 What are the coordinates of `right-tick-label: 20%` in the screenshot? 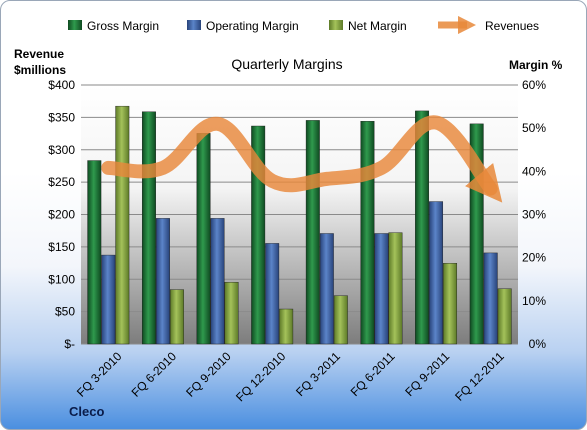 It's located at (534, 258).